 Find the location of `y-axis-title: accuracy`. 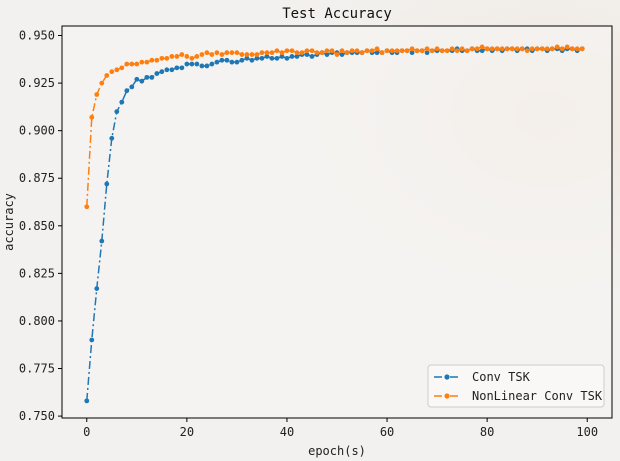

y-axis-title: accuracy is located at coordinates (9, 222).